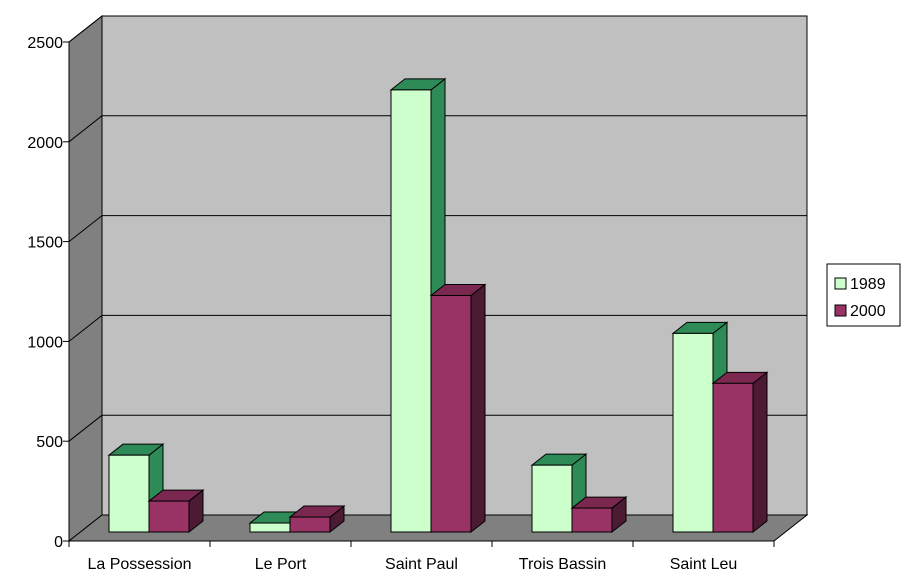 The image size is (903, 573). I want to click on x-tick-label: La Possession, so click(139, 564).